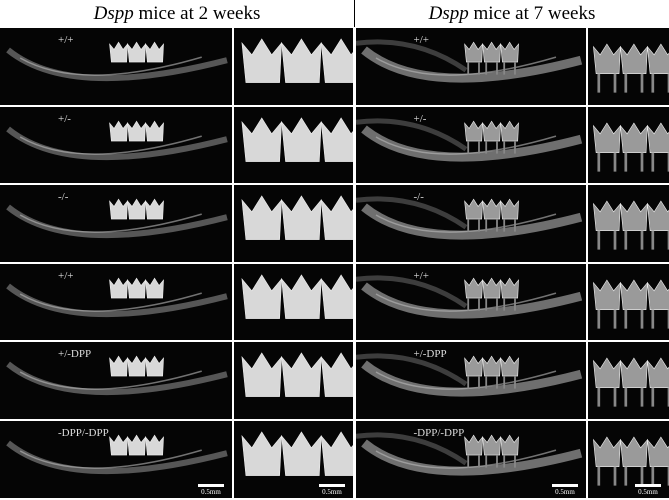  Describe the element at coordinates (532, 13) in the screenshot. I see `title-text: mice at 7 weeks` at that location.